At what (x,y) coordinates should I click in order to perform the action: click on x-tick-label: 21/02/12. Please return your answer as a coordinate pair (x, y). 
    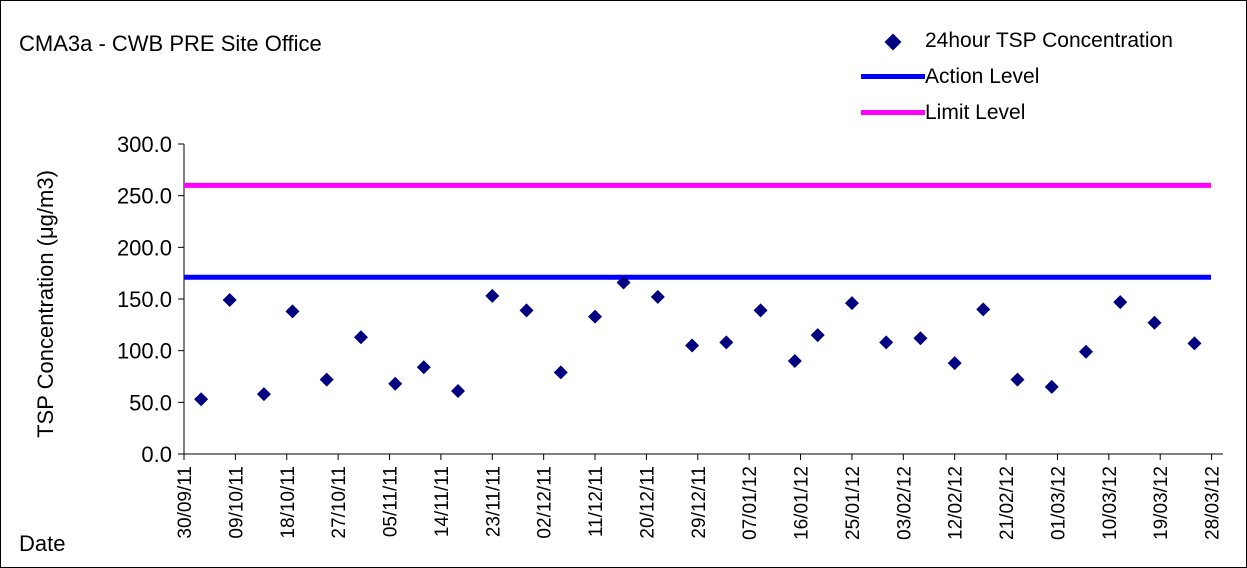
    Looking at the image, I should click on (1007, 503).